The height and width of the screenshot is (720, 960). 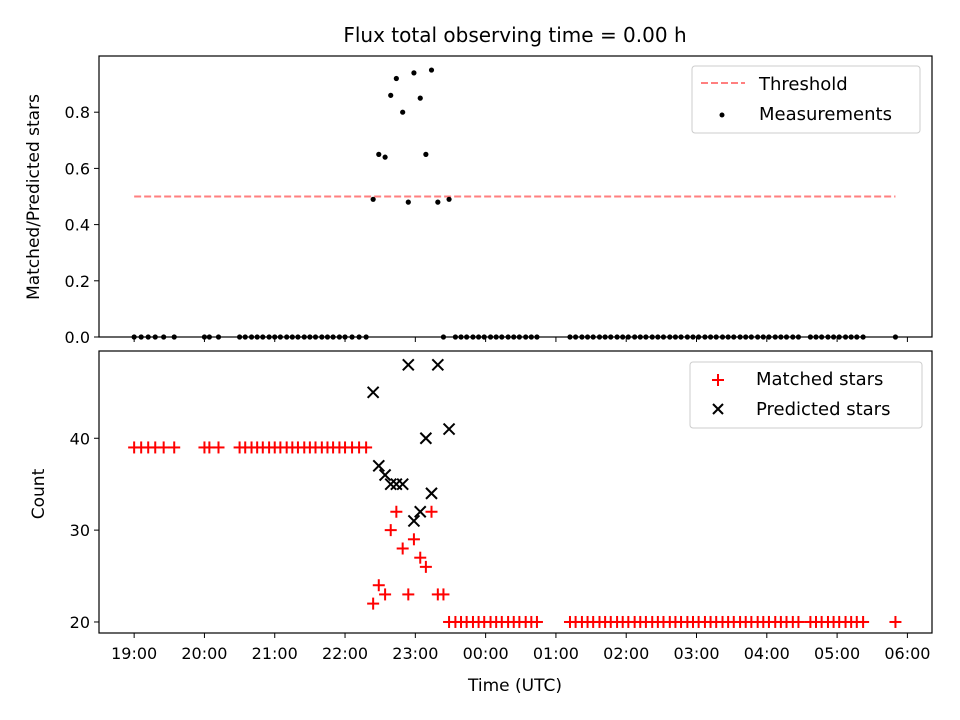 I want to click on chart-title: Flux total observing time = 0.00 h, so click(x=514, y=35).